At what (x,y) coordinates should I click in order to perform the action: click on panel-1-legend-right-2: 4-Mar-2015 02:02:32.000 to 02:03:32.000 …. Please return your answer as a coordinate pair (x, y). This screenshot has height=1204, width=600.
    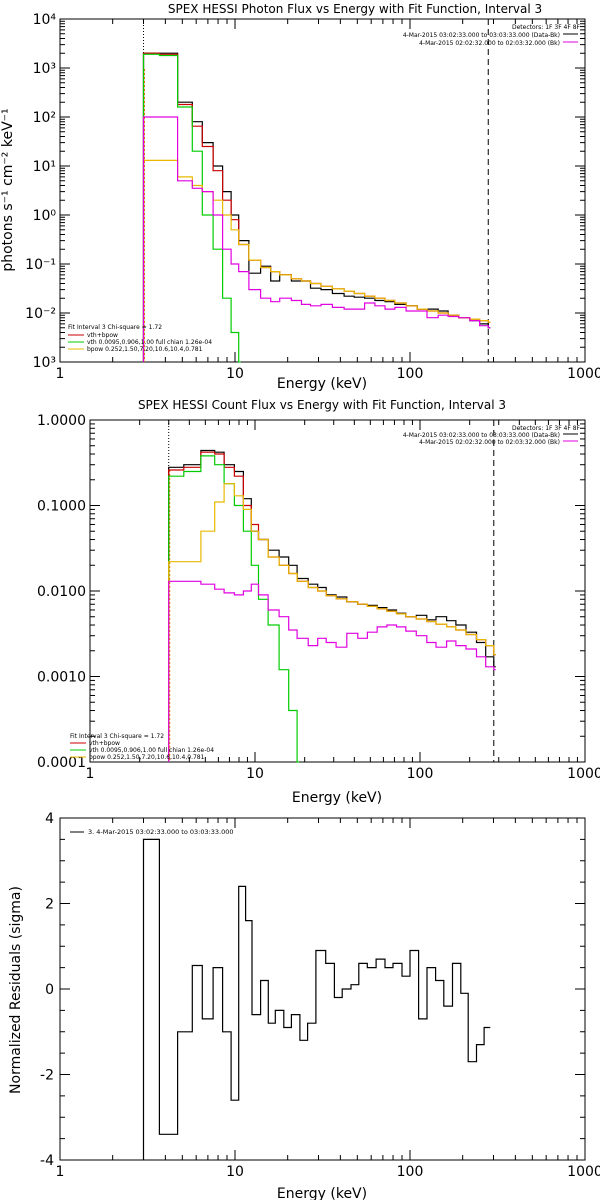
    Looking at the image, I should click on (489, 43).